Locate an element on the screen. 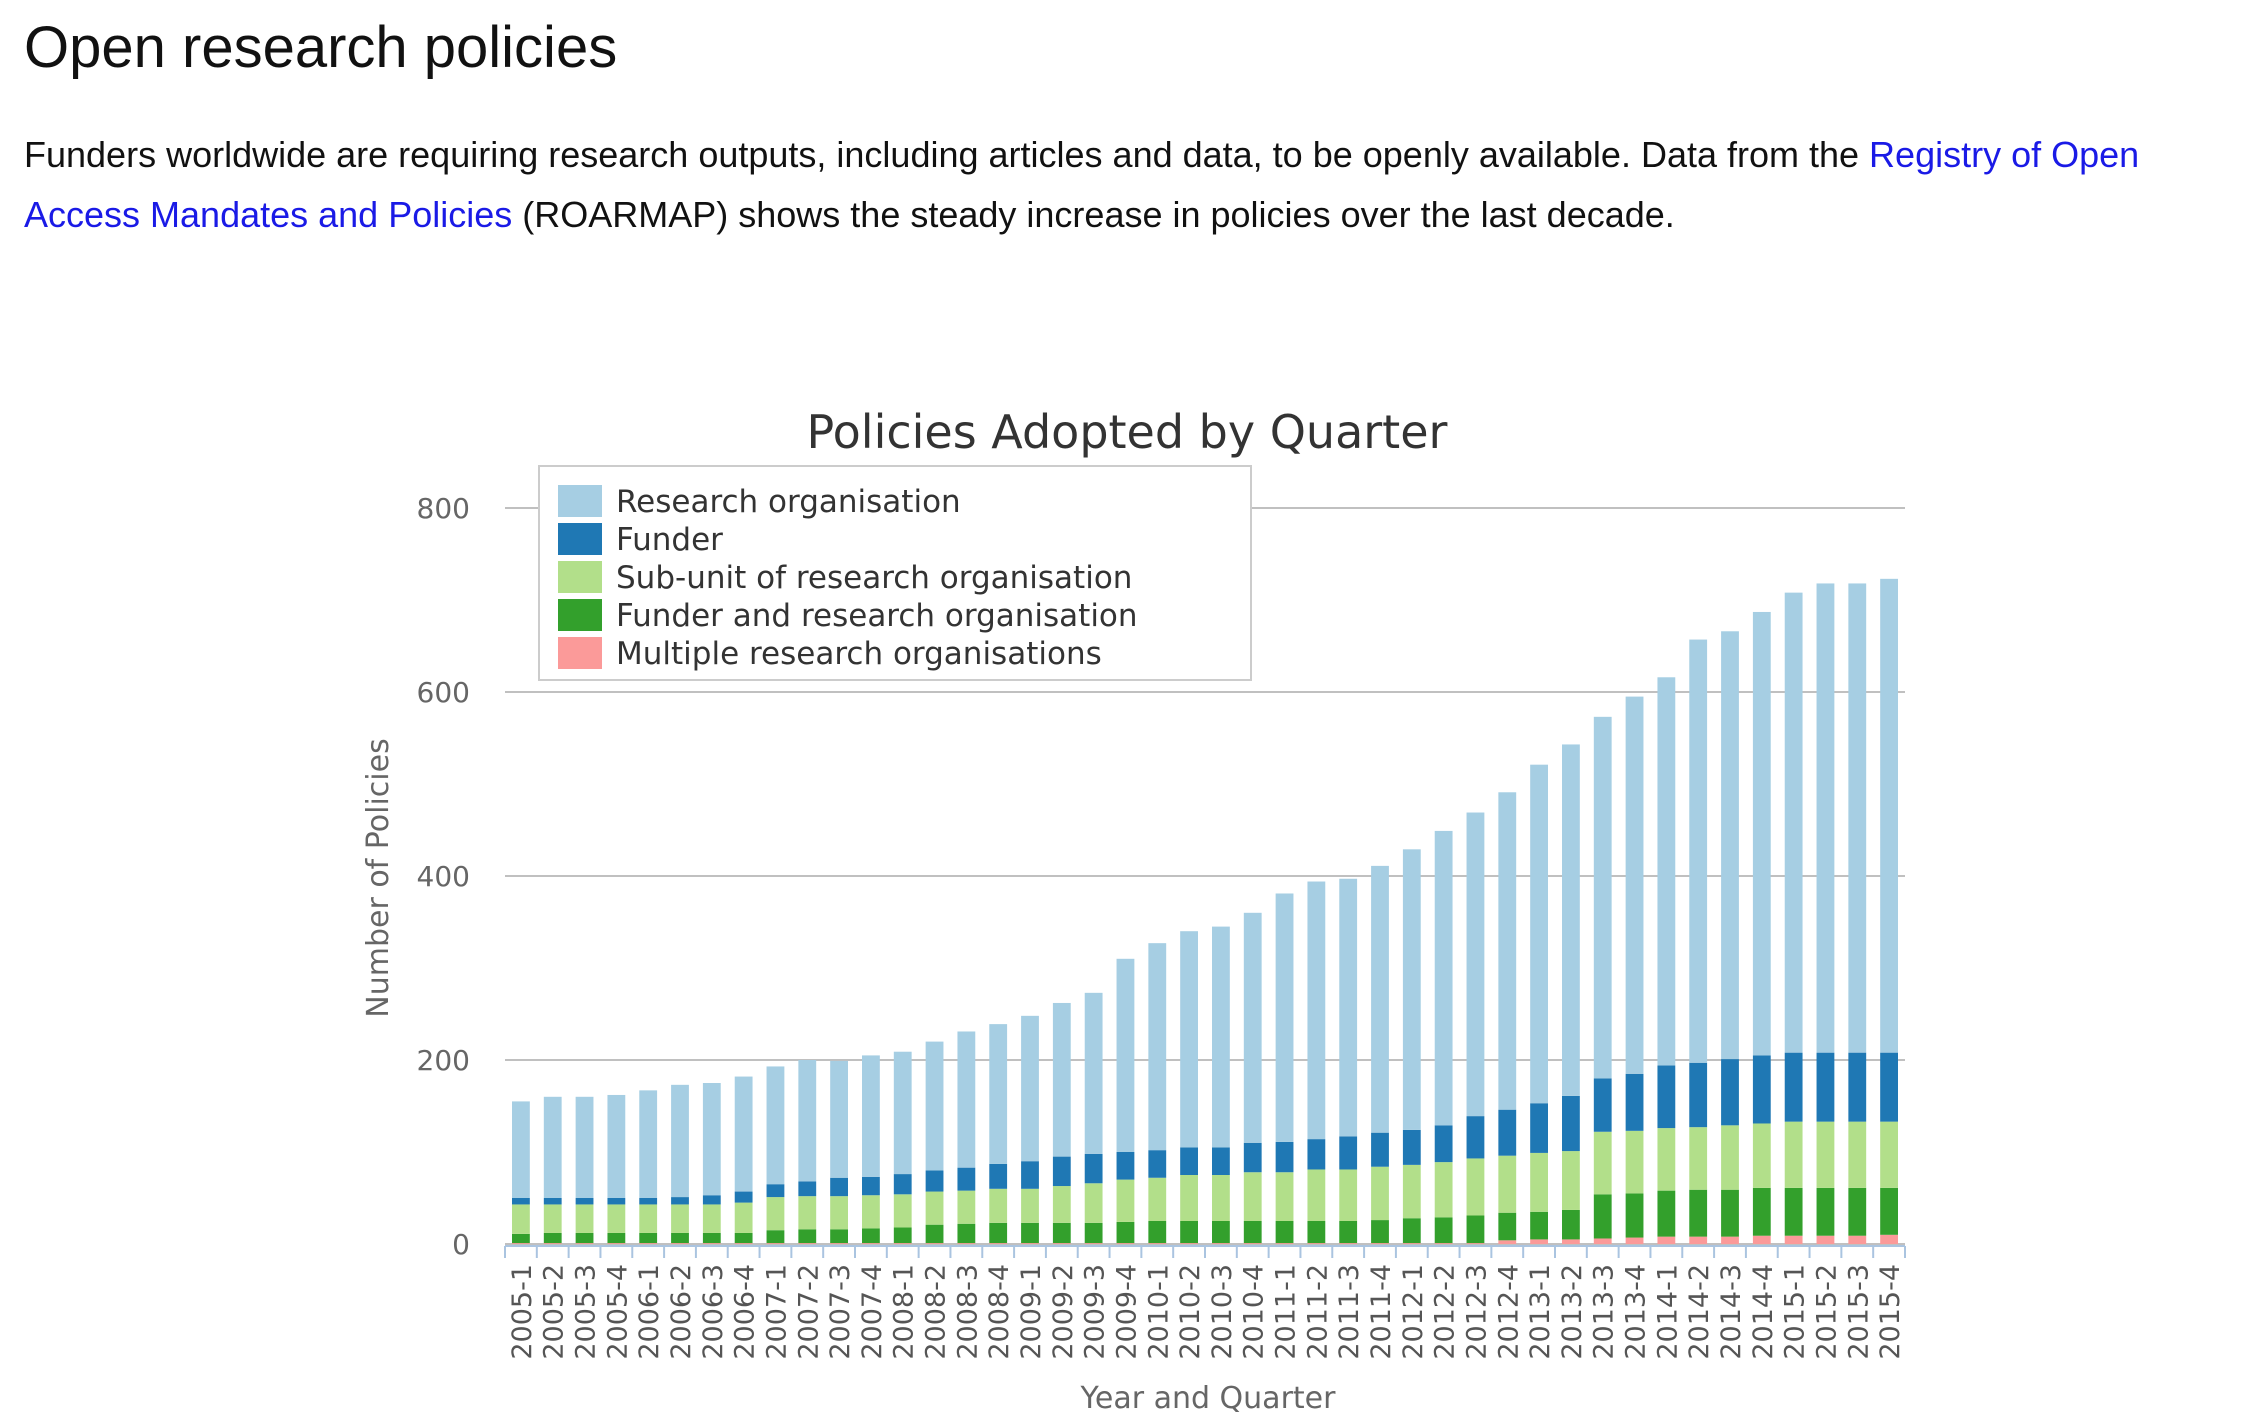 This screenshot has height=1420, width=2254. x-tick-label: 2009-3 is located at coordinates (1095, 1312).